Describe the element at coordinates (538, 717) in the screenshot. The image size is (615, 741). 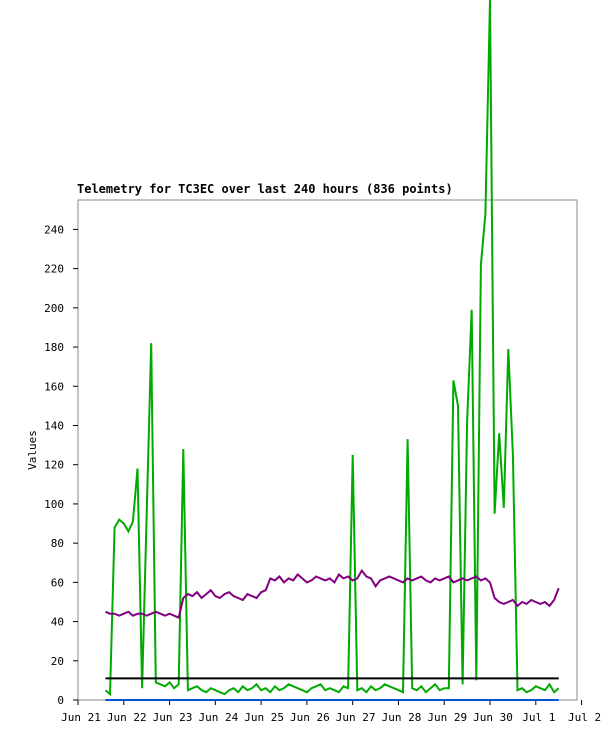
I see `x-tick-label: Jul 1` at that location.